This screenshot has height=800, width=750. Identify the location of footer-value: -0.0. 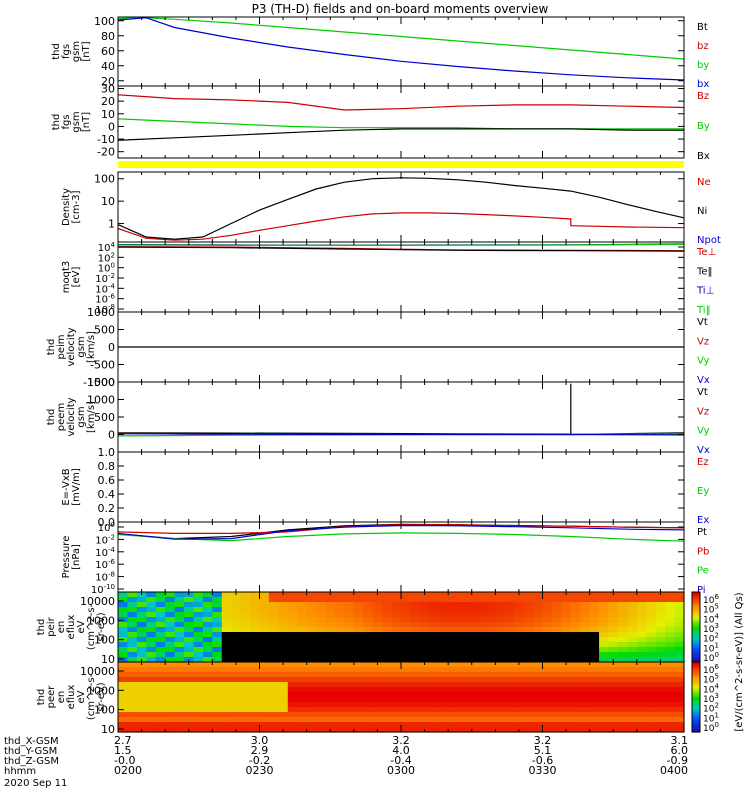
(124, 760).